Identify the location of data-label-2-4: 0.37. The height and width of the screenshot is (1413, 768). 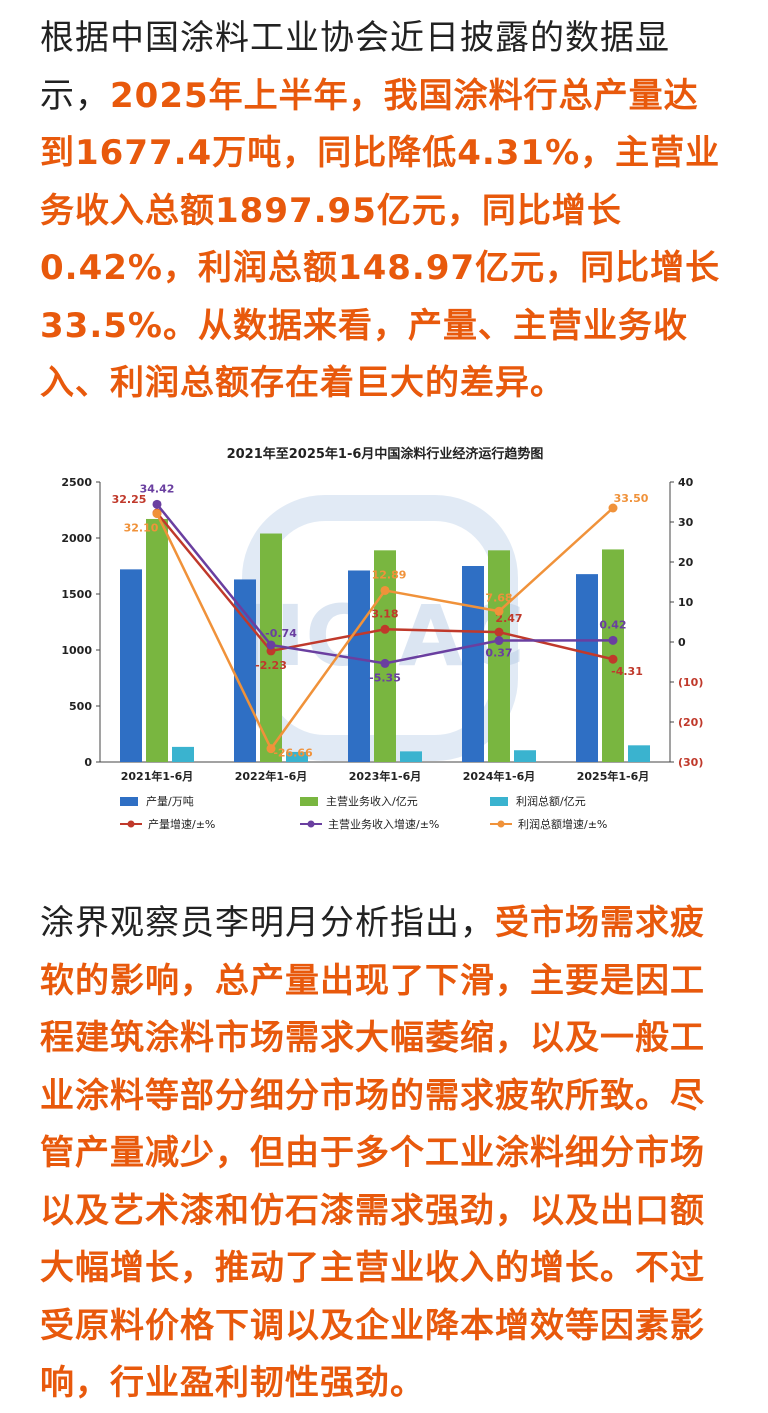
(498, 653).